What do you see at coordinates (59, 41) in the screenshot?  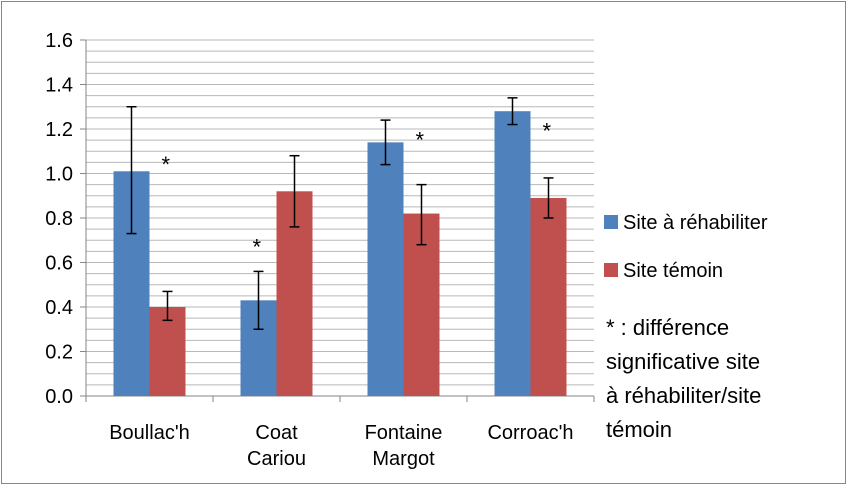 I see `y-tick-label: 1.6` at bounding box center [59, 41].